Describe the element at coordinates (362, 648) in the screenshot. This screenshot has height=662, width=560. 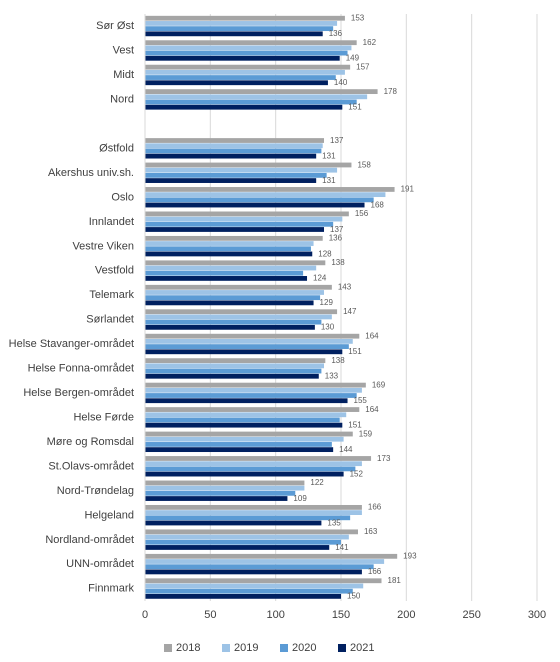
I see `legend-label: 2021` at that location.